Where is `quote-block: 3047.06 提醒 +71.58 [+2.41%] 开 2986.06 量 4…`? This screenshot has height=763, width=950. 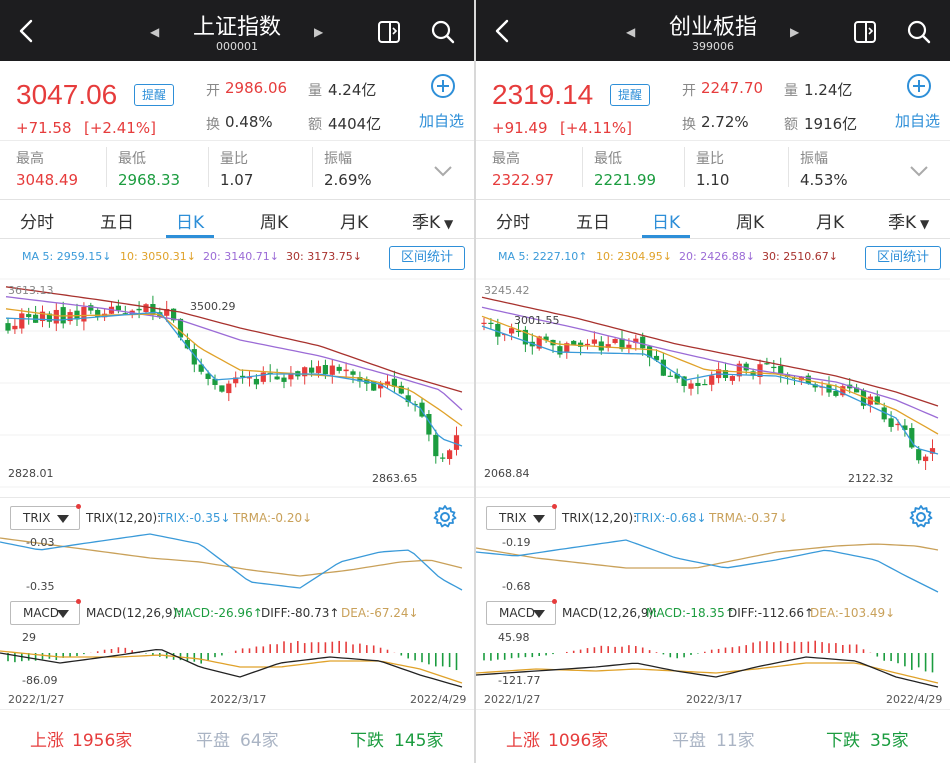 quote-block: 3047.06 提醒 +71.58 [+2.41%] 开 2986.06 量 4… is located at coordinates (237, 130).